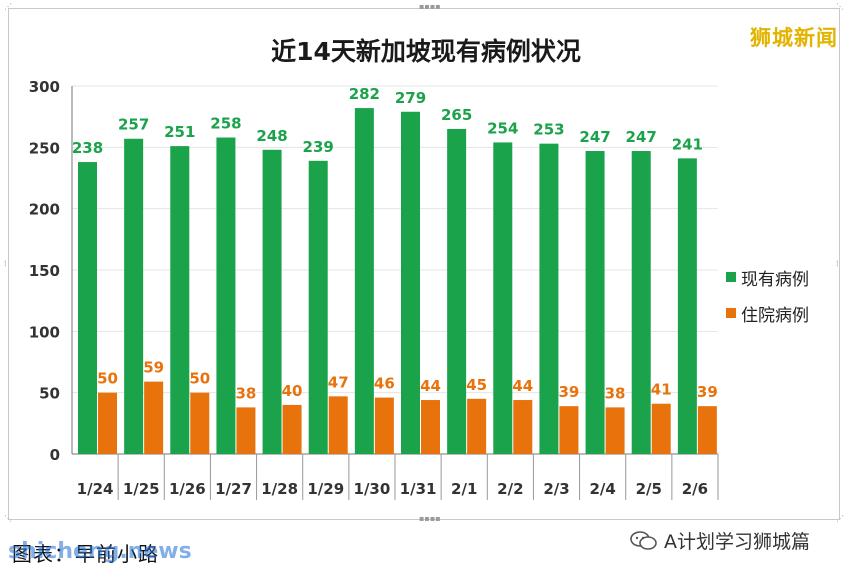 This screenshot has width=852, height=573. I want to click on wechat-icon, so click(644, 541).